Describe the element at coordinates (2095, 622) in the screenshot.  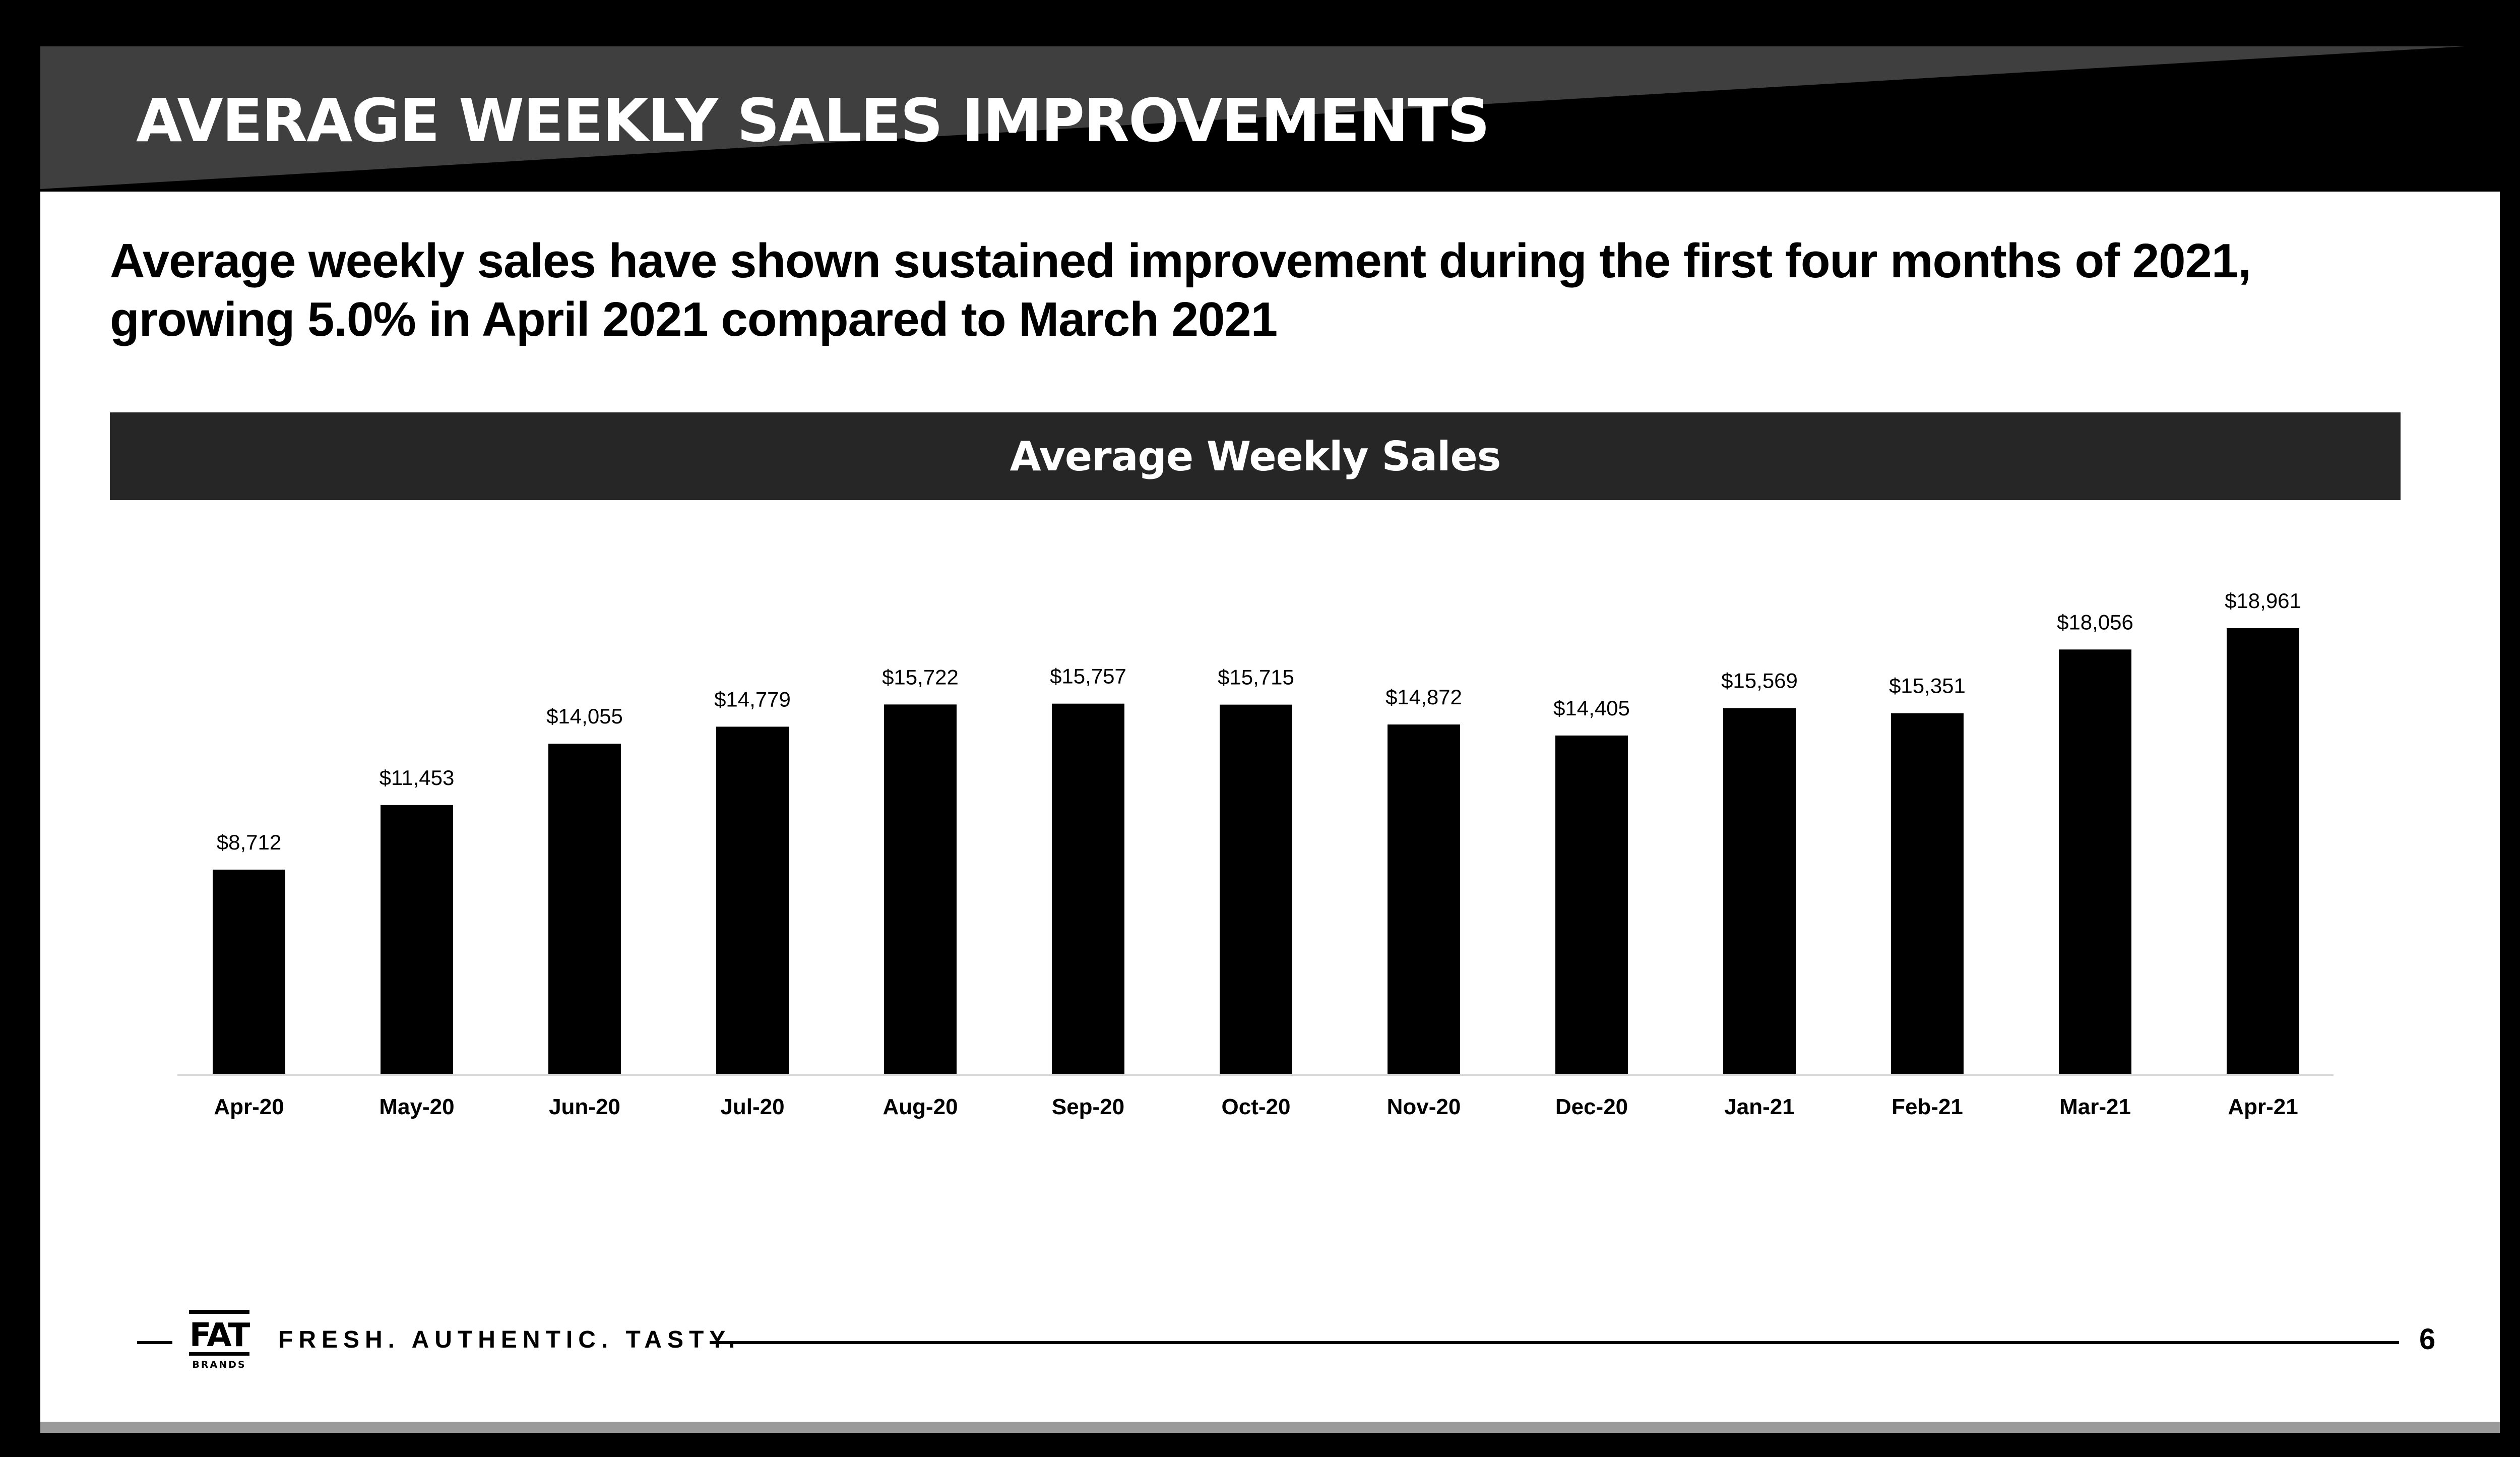
I see `data-label-mar-21: $18,056` at that location.